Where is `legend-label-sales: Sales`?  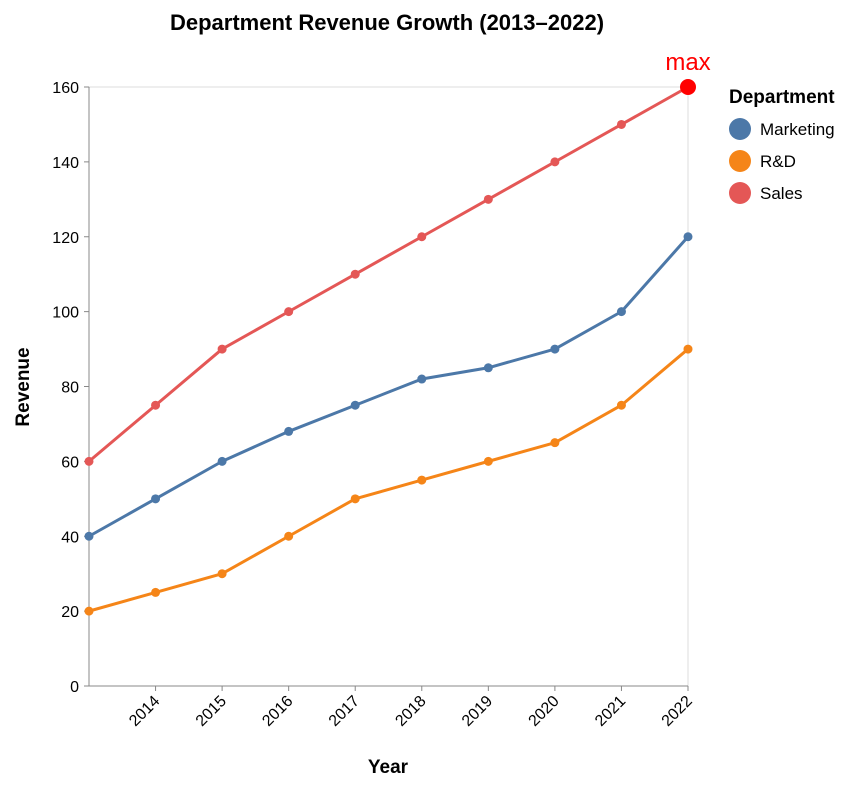
legend-label-sales: Sales is located at coordinates (781, 193).